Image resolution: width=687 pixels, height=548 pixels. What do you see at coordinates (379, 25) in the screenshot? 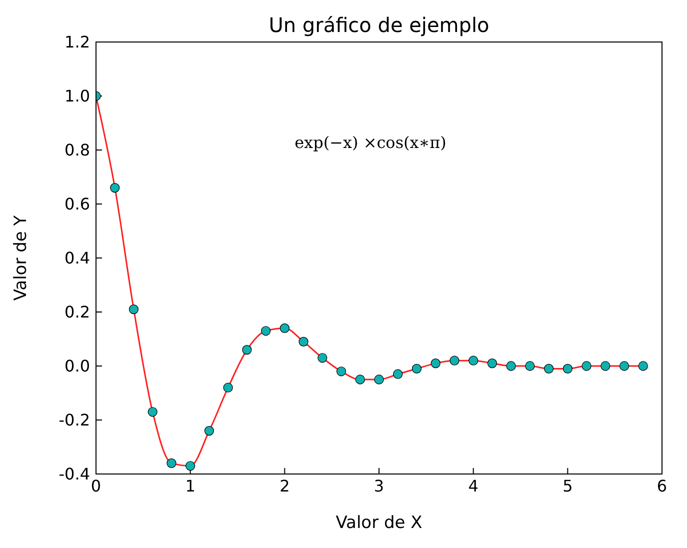
I see `chart-title: Un gráfico de ejemplo` at bounding box center [379, 25].